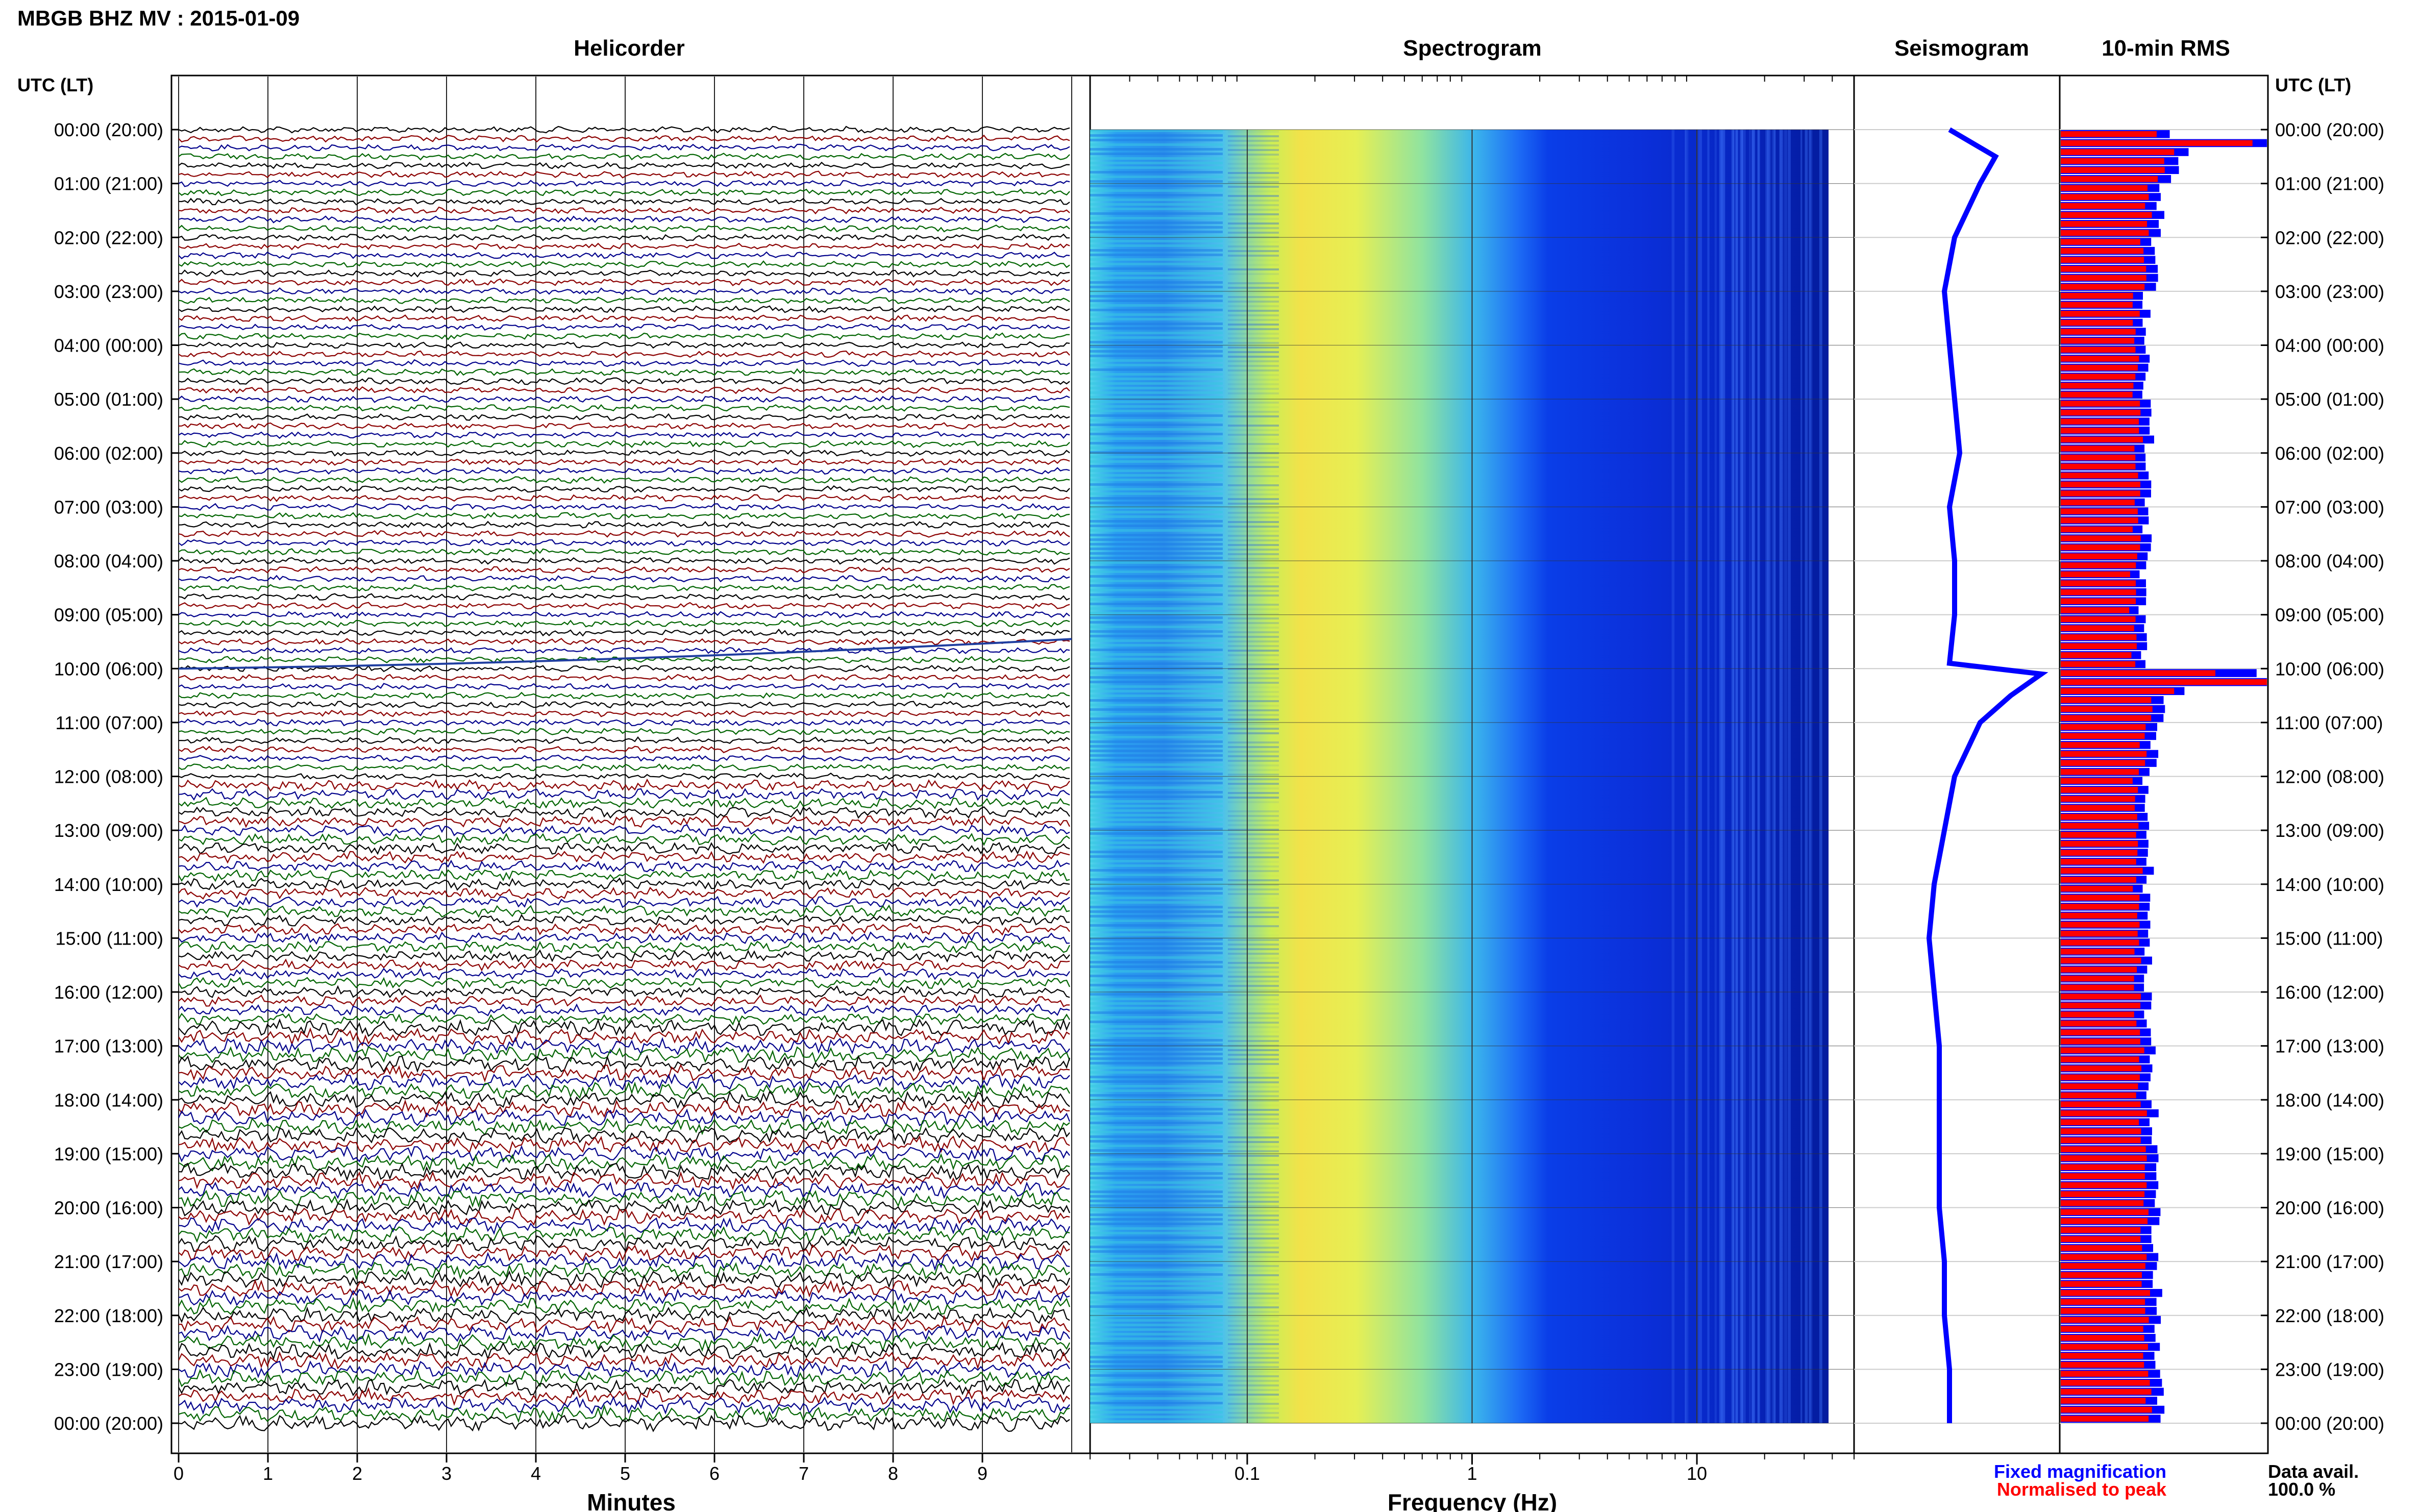  Describe the element at coordinates (1987, 775) in the screenshot. I see `seismogram-trace` at that location.